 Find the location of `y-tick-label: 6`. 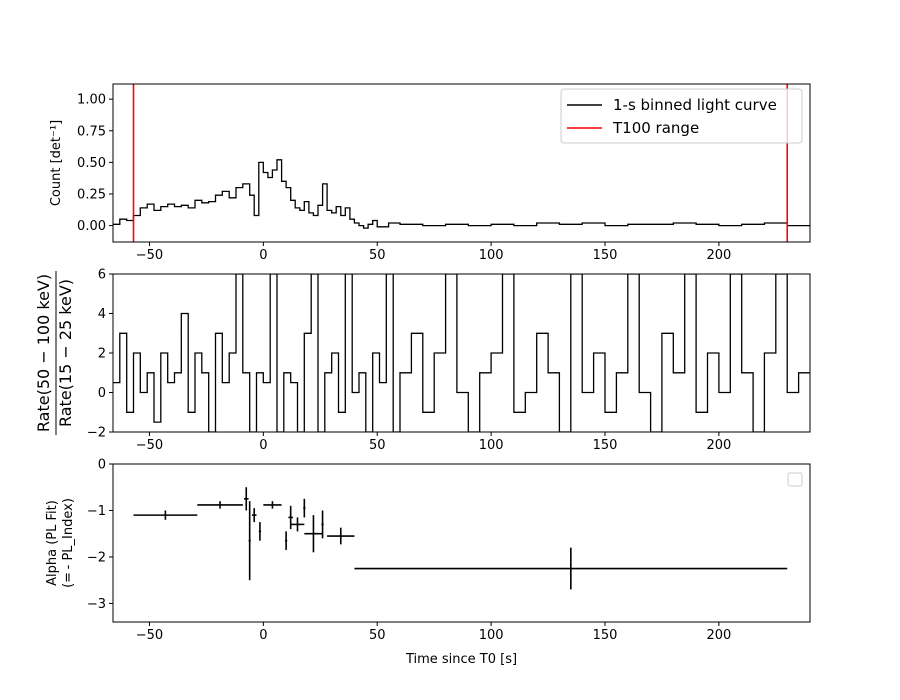

y-tick-label: 6 is located at coordinates (102, 275).